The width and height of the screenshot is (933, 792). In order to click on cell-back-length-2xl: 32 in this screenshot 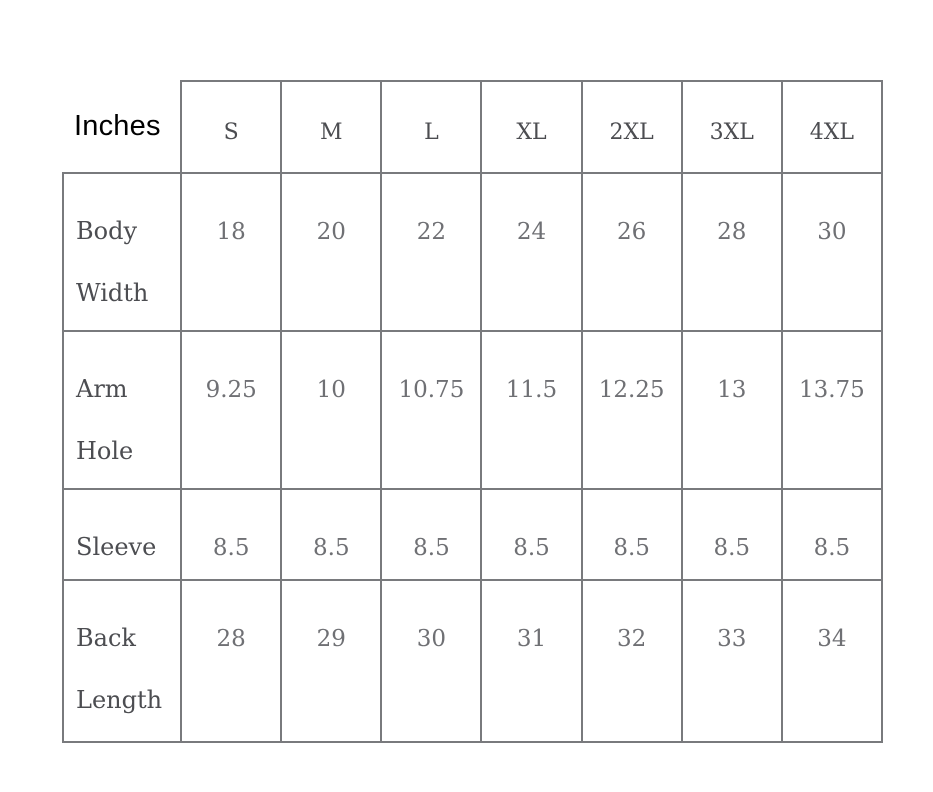, I will do `click(631, 661)`.